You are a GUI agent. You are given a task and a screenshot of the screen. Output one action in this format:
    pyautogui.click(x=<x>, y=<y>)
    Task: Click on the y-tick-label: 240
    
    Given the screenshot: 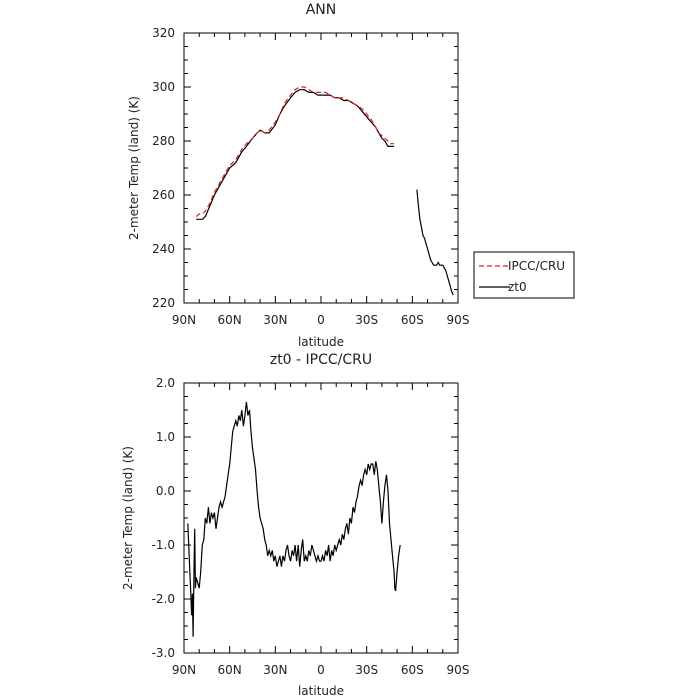 What is the action you would take?
    pyautogui.click(x=163, y=249)
    